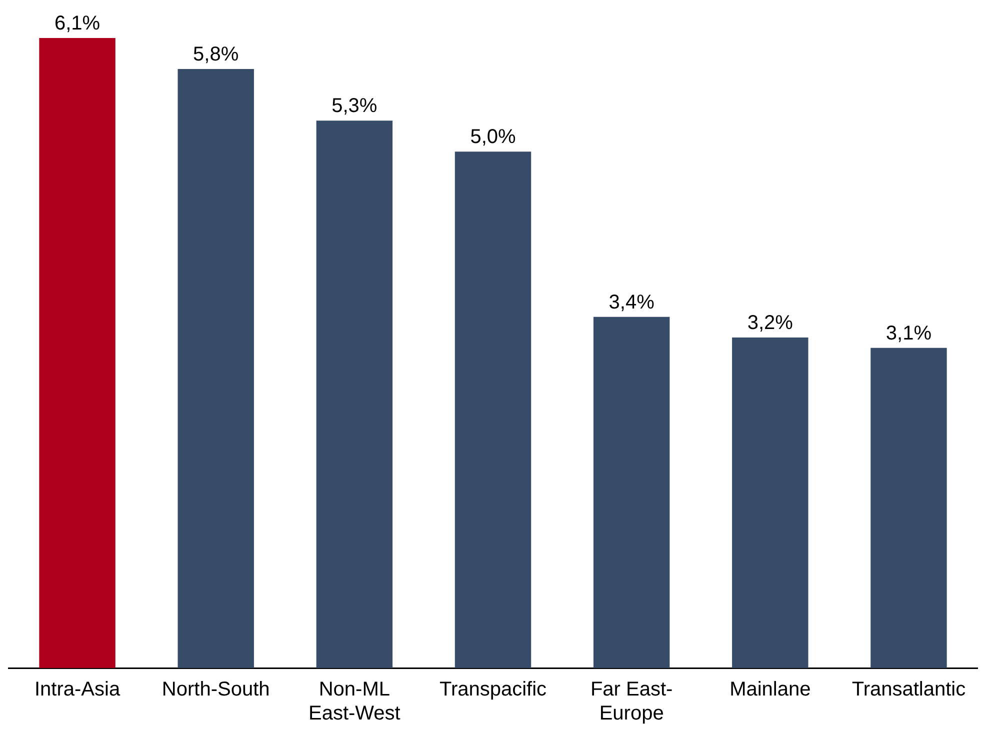 The width and height of the screenshot is (986, 744). What do you see at coordinates (493, 689) in the screenshot?
I see `x-tick-label: Transpacific` at bounding box center [493, 689].